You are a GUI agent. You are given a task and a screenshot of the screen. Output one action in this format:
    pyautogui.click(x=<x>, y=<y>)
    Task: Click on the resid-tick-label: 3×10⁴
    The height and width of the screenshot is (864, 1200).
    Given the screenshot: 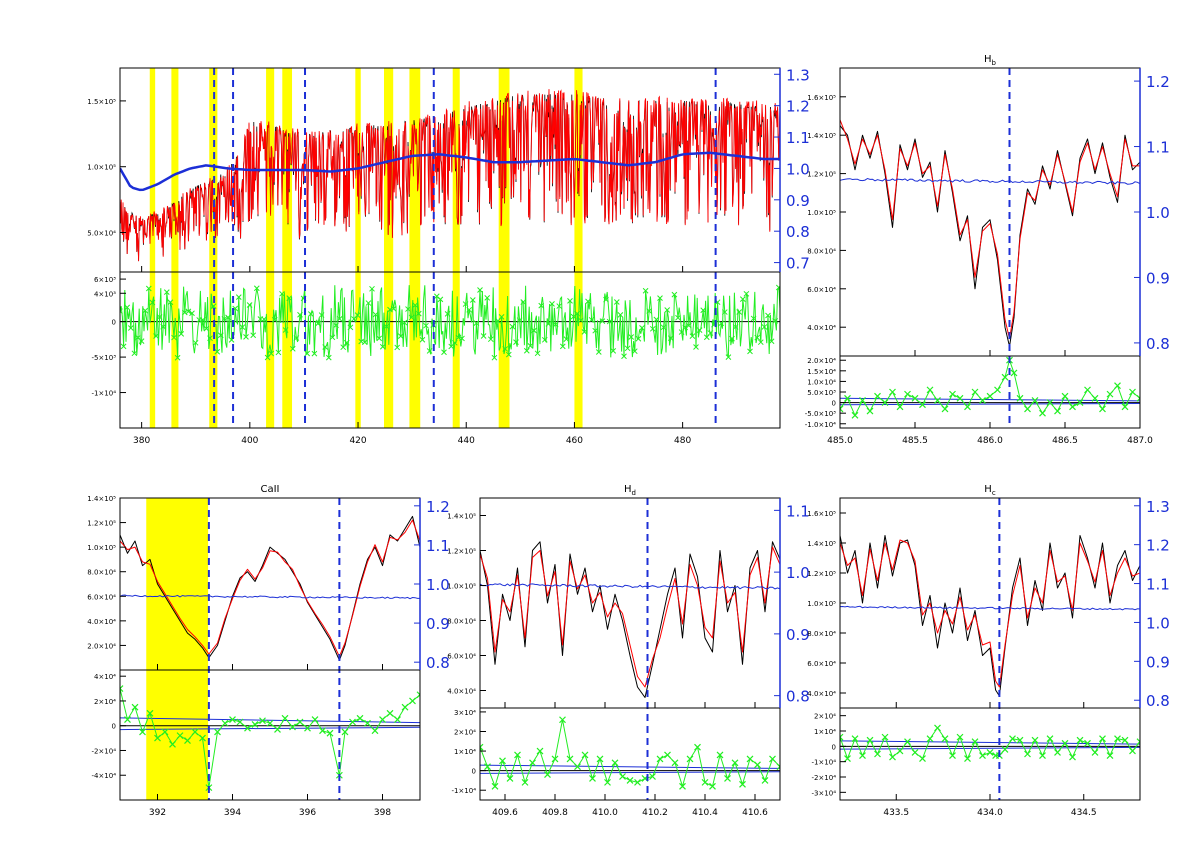 What is the action you would take?
    pyautogui.click(x=465, y=713)
    